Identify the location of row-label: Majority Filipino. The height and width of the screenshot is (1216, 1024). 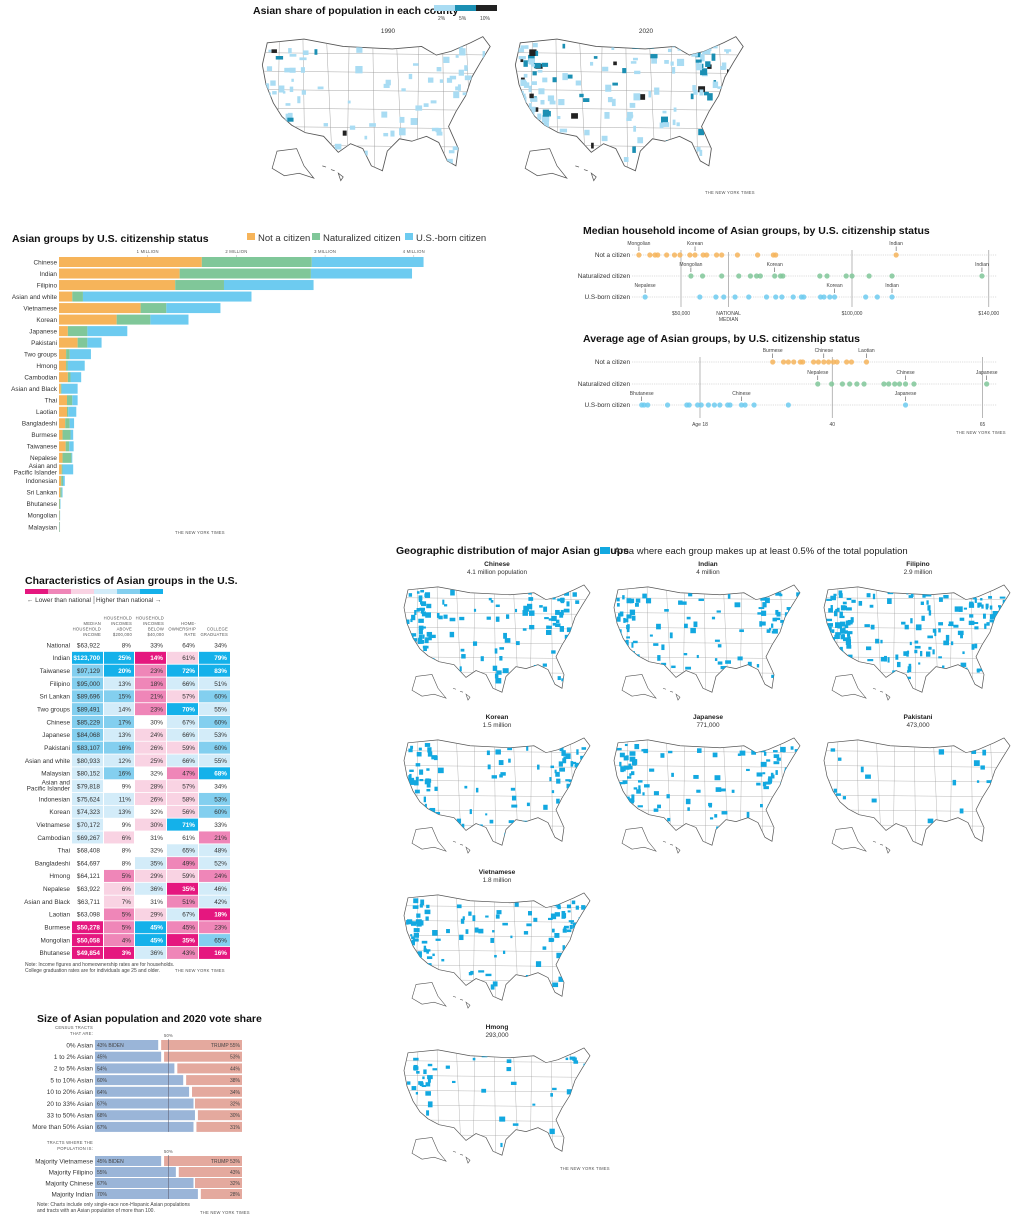
(71, 1172).